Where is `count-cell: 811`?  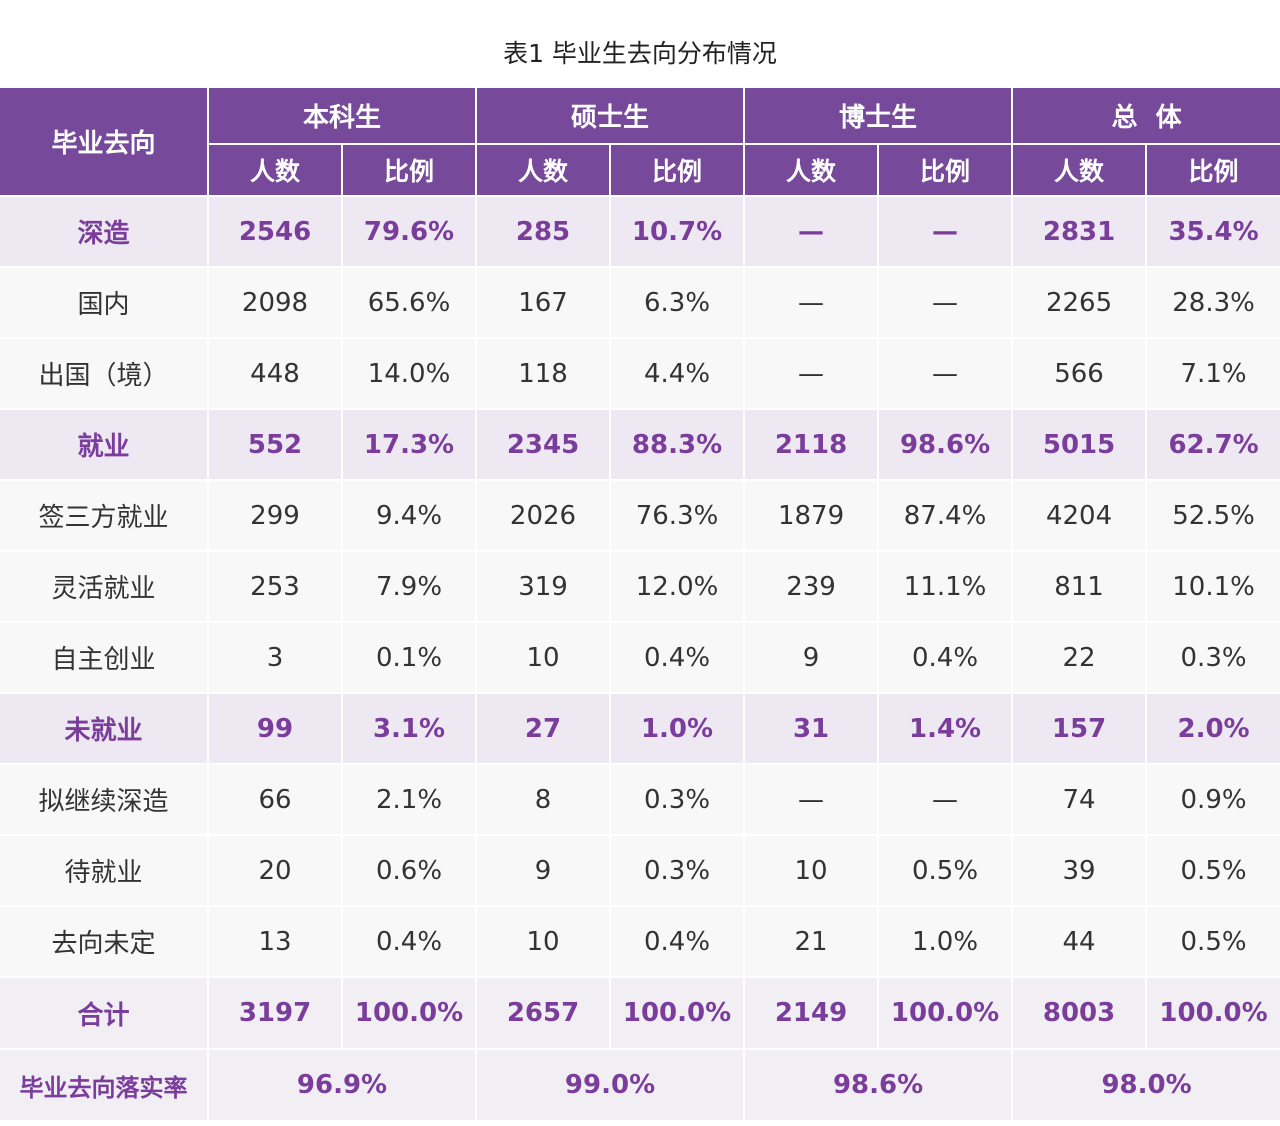
count-cell: 811 is located at coordinates (1080, 587).